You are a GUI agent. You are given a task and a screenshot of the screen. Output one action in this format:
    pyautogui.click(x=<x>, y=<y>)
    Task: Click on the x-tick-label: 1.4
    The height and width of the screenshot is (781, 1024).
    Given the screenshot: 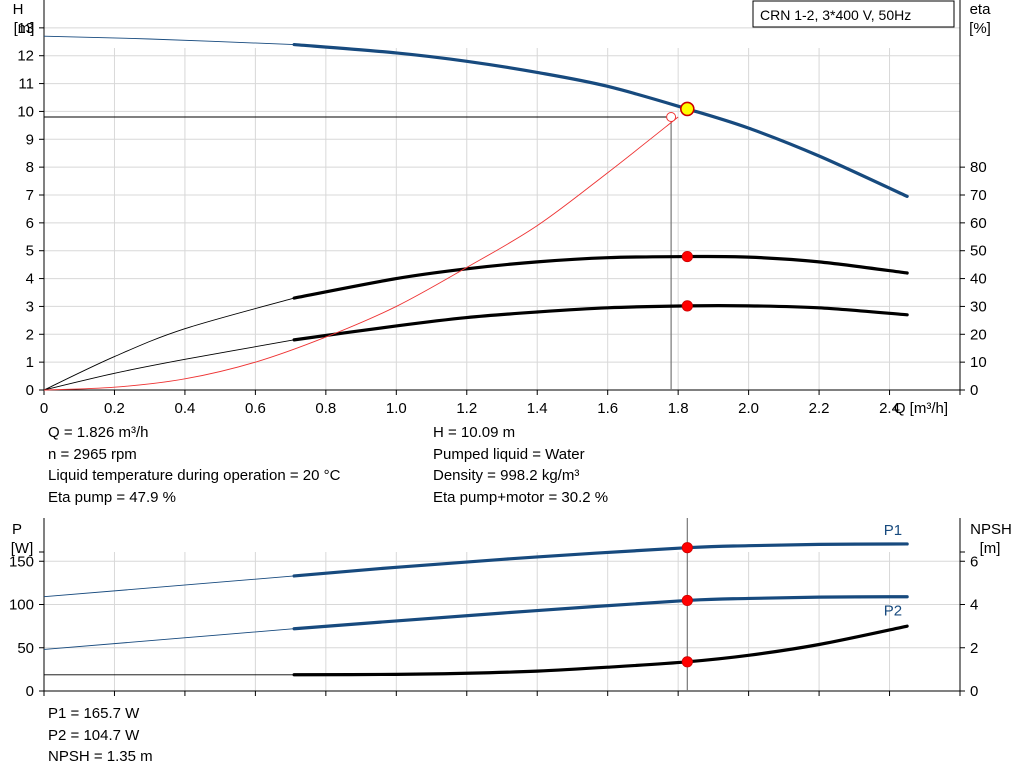 What is the action you would take?
    pyautogui.click(x=537, y=408)
    